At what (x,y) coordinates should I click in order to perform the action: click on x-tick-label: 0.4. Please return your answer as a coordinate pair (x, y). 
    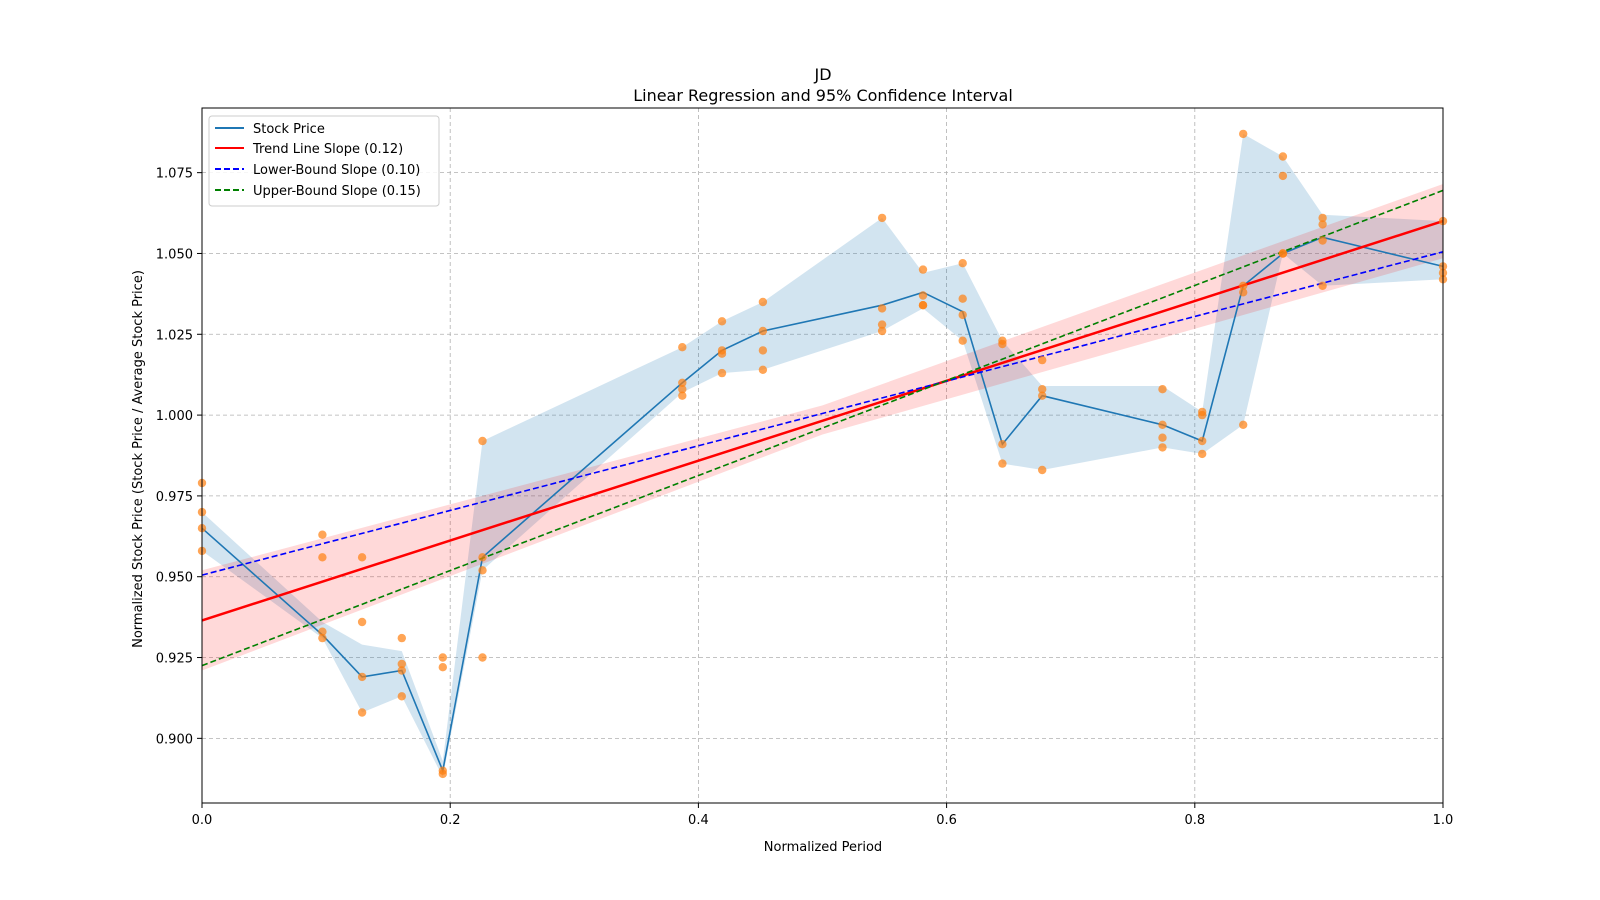
    Looking at the image, I should click on (698, 820).